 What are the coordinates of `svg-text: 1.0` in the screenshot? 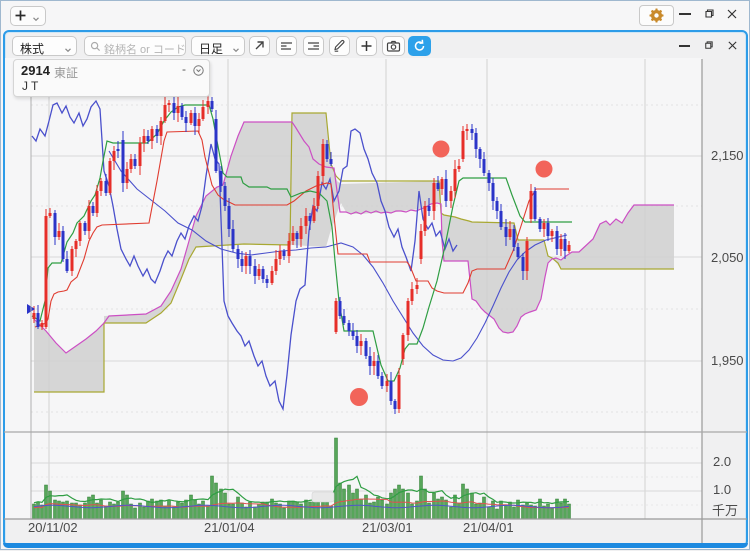 It's located at (722, 489).